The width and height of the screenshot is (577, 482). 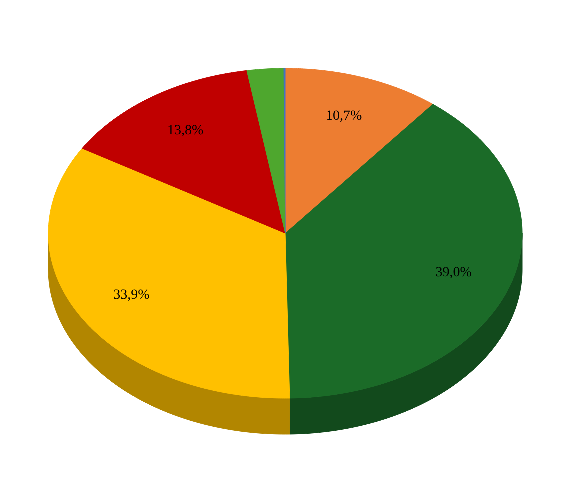 I want to click on data-label: 10,7%, so click(x=344, y=116).